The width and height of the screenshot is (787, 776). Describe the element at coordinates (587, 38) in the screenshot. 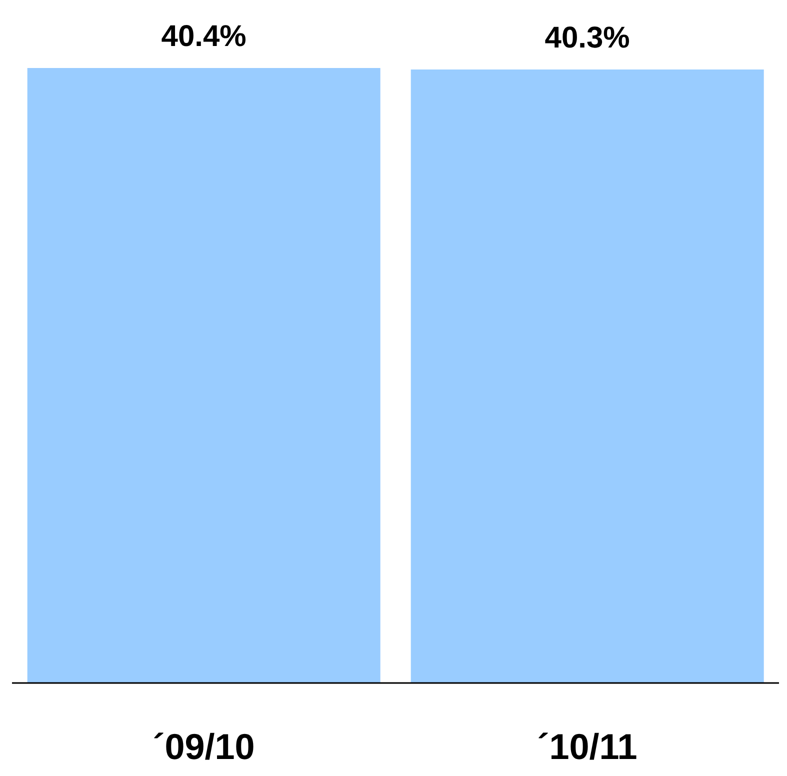

I see `data-label: 40.3%` at that location.